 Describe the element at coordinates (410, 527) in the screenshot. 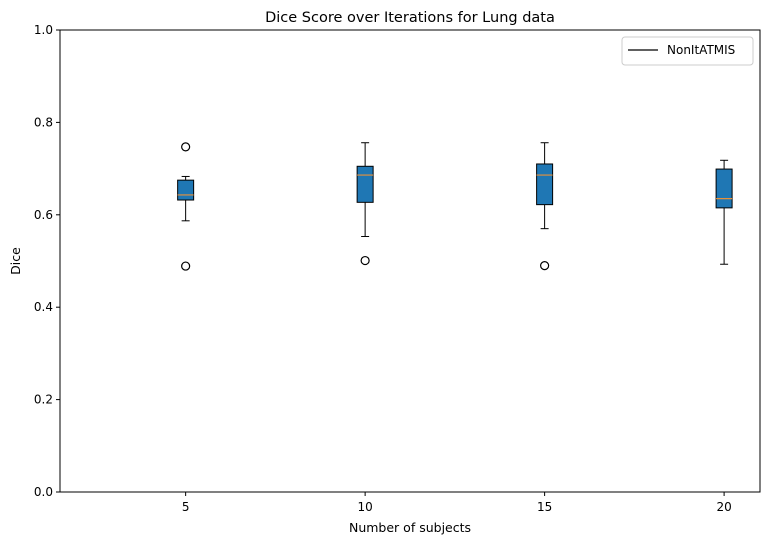

I see `x-axis-label: Number of subjects` at that location.